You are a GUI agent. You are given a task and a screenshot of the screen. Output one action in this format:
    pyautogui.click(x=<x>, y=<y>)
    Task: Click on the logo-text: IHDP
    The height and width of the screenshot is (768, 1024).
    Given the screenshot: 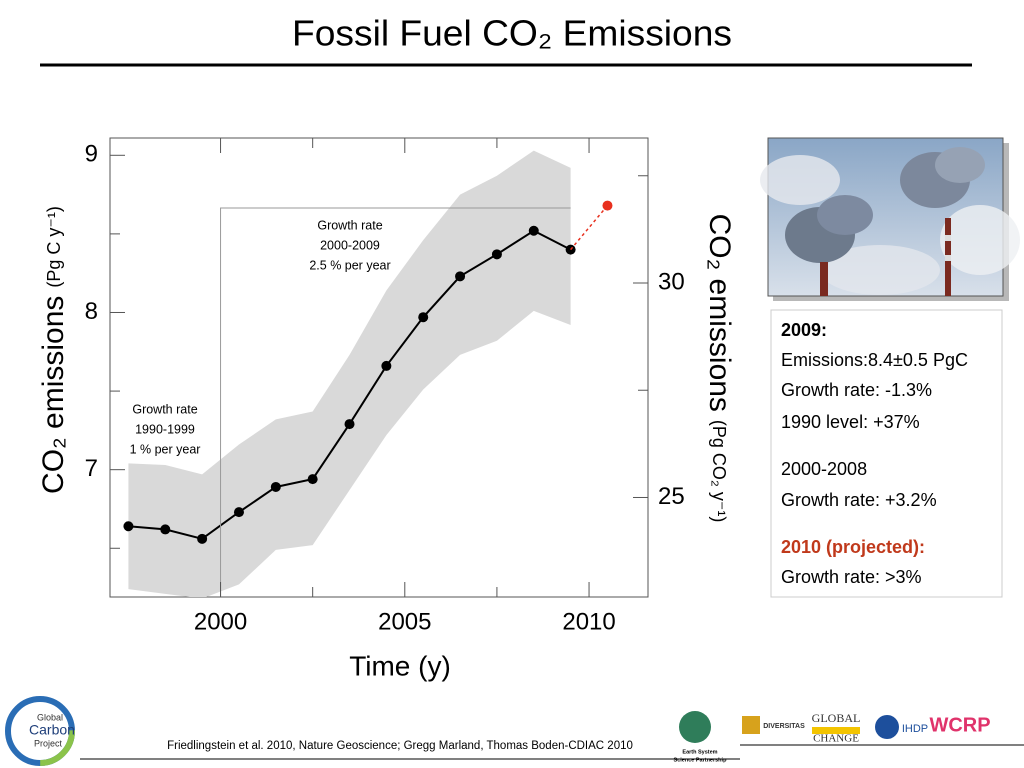 What is the action you would take?
    pyautogui.click(x=915, y=729)
    